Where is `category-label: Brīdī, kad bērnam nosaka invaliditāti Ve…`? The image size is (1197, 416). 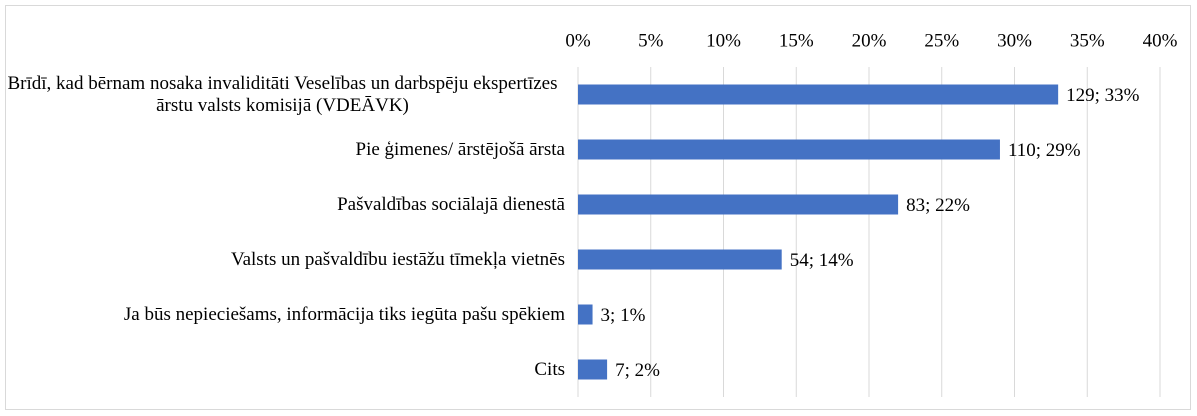 category-label: Brīdī, kad bērnam nosaka invaliditāti Ve… is located at coordinates (282, 95).